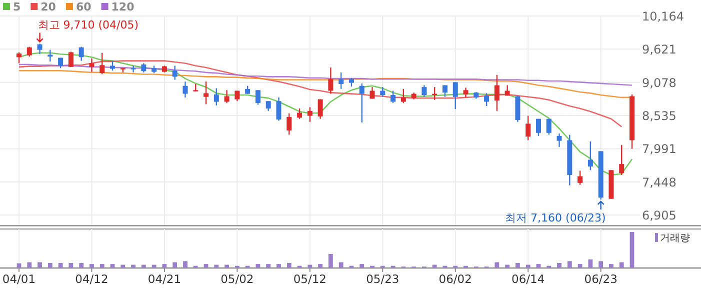 This screenshot has width=701, height=289. Describe the element at coordinates (17, 7) in the screenshot. I see `legend-label: 5` at that location.